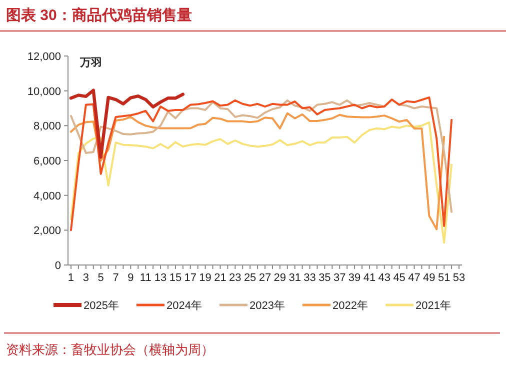 This screenshot has width=506, height=367. I want to click on y-tick-label: 2,000, so click(47, 231).